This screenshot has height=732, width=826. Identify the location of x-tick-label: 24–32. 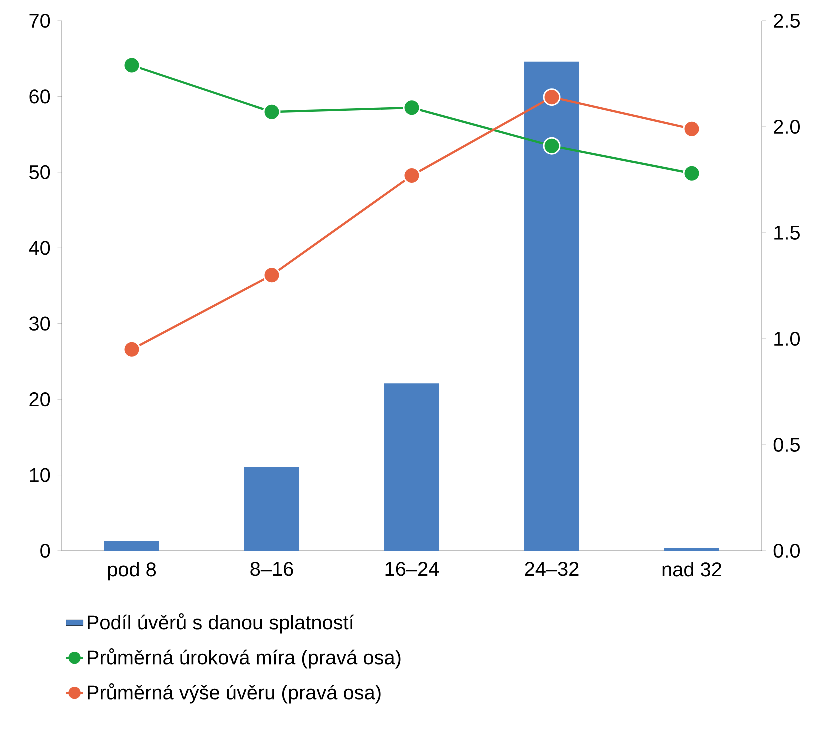
(552, 569).